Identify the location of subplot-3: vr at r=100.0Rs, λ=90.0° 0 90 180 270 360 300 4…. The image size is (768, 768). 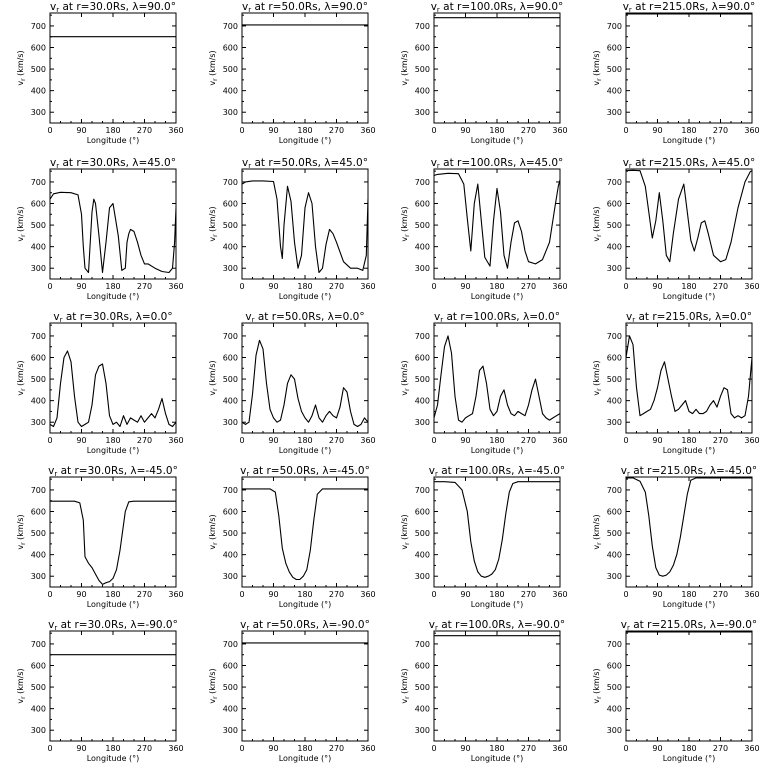
(484, 73).